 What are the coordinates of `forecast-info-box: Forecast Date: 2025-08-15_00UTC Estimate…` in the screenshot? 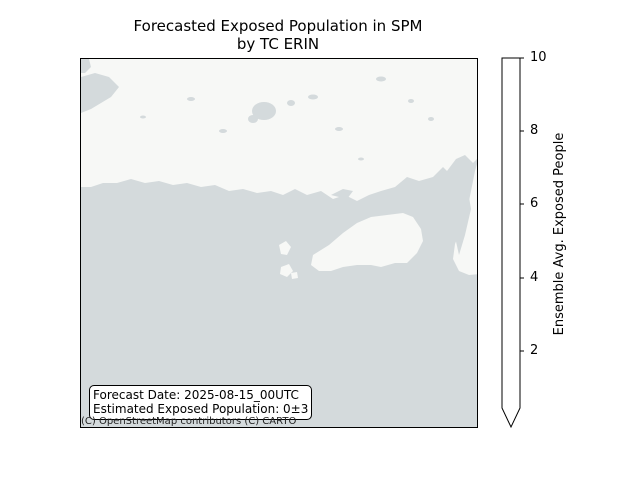 It's located at (201, 402).